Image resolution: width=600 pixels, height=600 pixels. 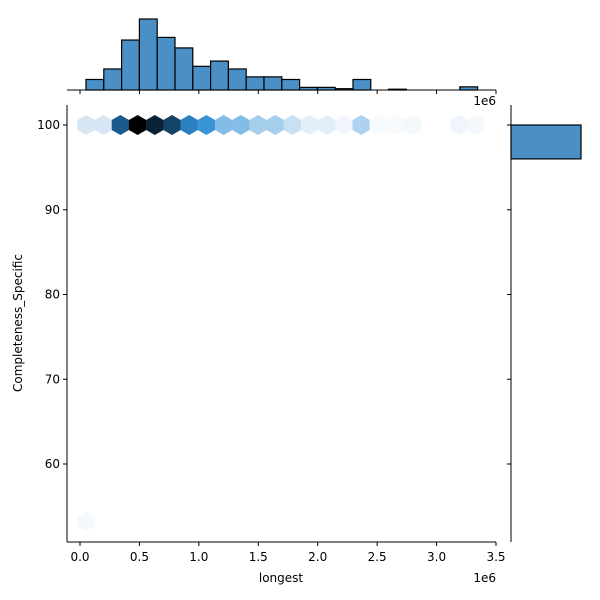 I want to click on x-tick-label: 0.5, so click(x=139, y=557).